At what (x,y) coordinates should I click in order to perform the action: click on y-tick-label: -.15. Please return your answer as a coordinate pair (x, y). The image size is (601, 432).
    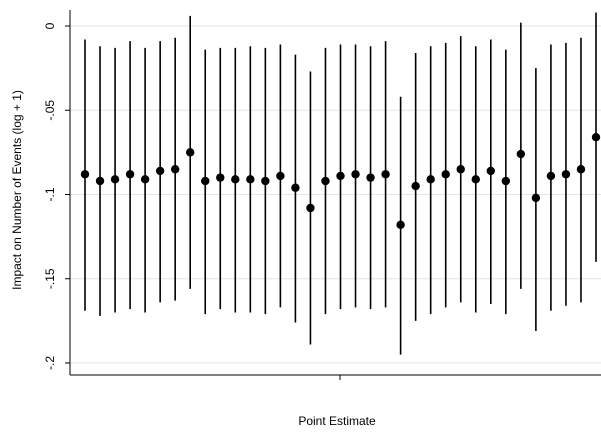
    Looking at the image, I should click on (50, 278).